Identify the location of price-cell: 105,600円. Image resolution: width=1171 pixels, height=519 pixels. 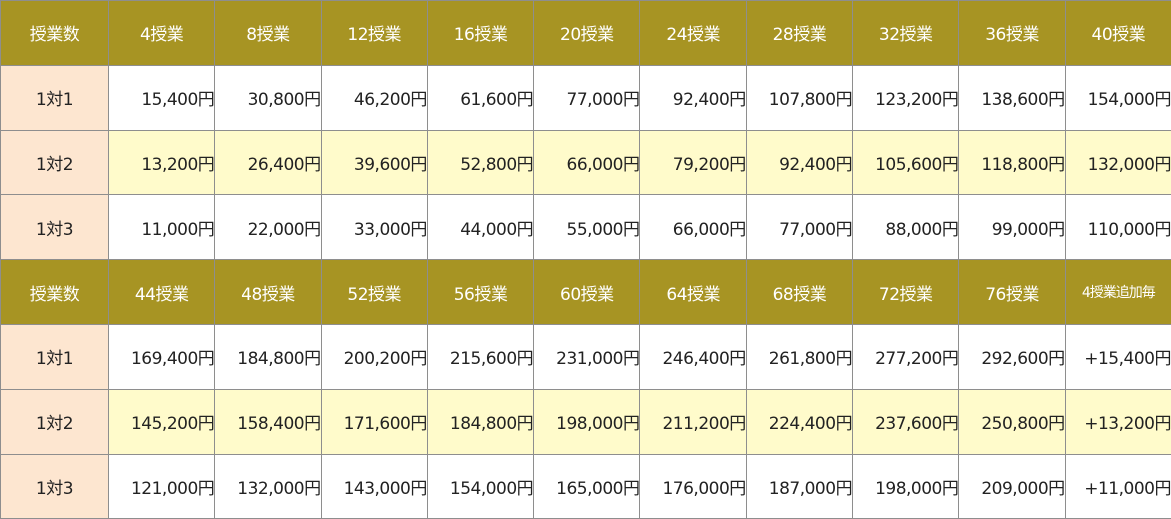
(906, 162).